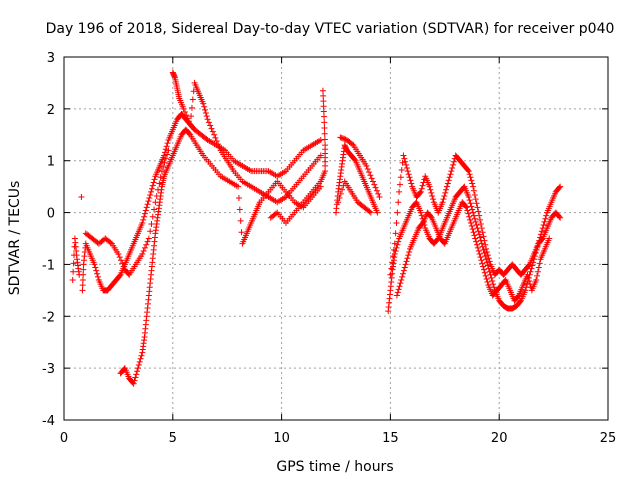 The height and width of the screenshot is (480, 640). What do you see at coordinates (358, 175) in the screenshot?
I see `series-trace-e` at bounding box center [358, 175].